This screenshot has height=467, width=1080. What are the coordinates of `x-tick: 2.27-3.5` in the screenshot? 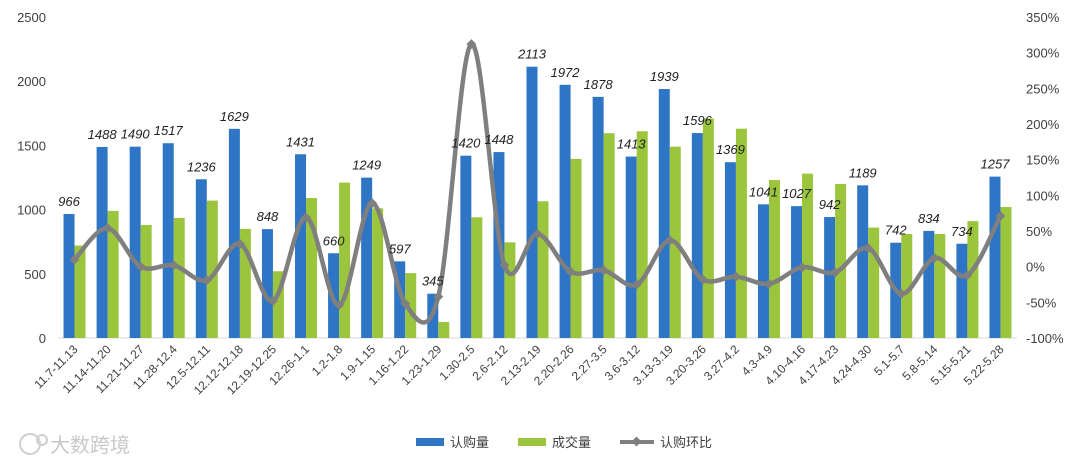 It's located at (589, 362).